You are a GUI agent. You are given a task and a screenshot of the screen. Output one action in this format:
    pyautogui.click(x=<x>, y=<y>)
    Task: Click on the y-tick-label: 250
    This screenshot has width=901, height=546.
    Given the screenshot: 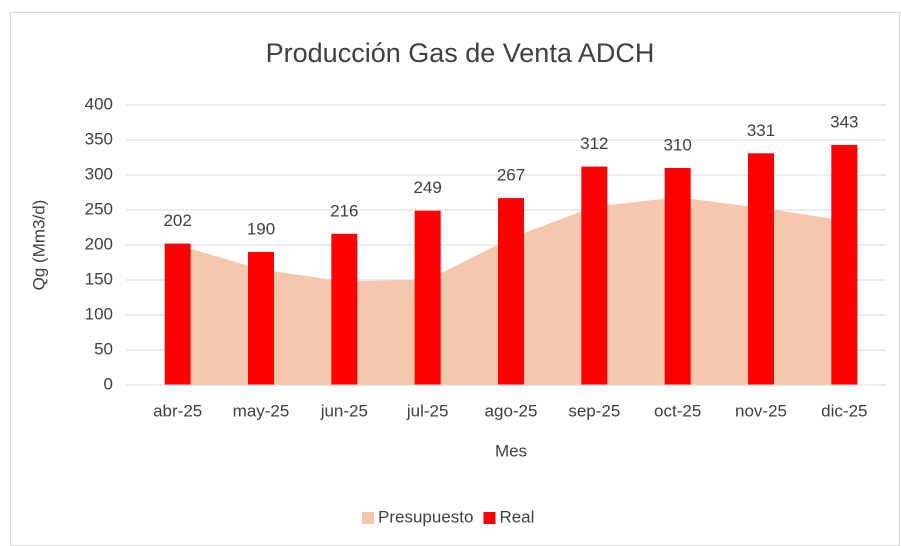 What is the action you would take?
    pyautogui.click(x=99, y=208)
    